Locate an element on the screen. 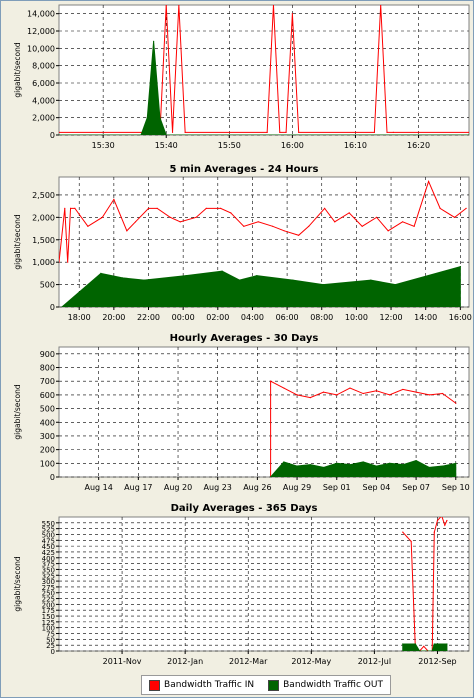 The image size is (474, 698). y-tick-label: 250 is located at coordinates (48, 594).